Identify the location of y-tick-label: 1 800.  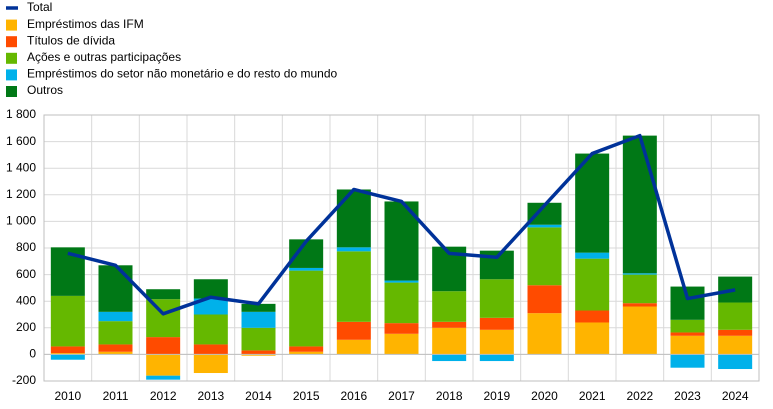
(21, 114).